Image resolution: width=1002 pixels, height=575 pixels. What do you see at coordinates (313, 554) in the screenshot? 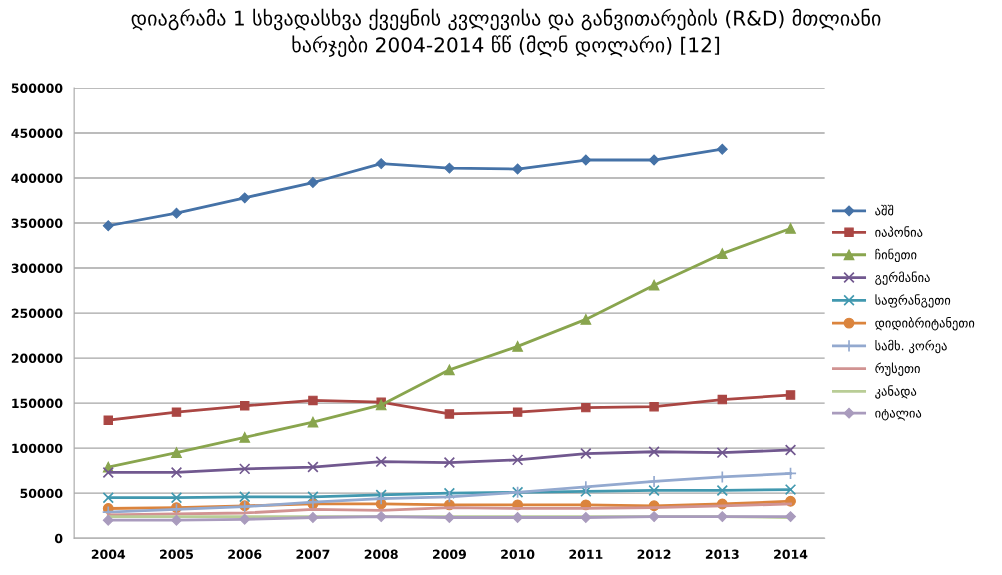
I see `x-tick-label: 2007` at bounding box center [313, 554].